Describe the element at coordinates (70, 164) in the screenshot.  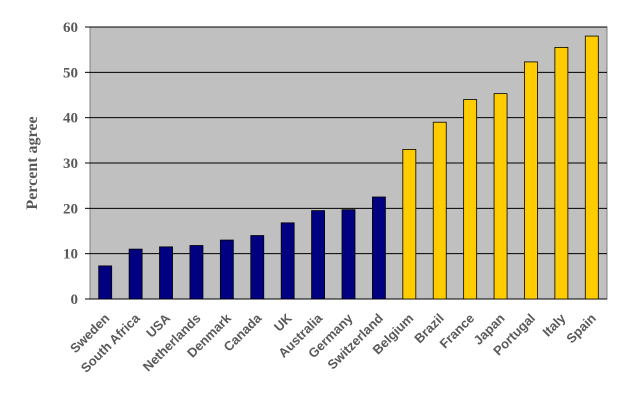
I see `y-tick-label: 30` at that location.